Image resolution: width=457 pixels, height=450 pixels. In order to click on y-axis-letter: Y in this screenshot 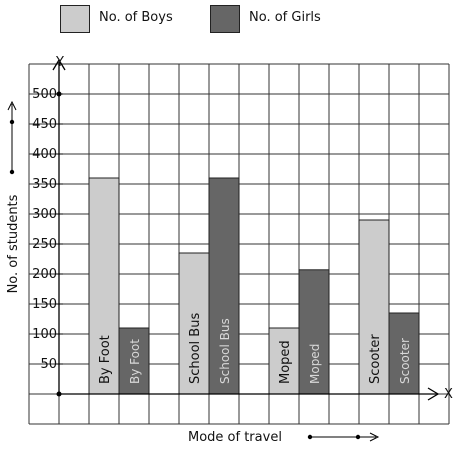, I will do `click(59, 62)`.